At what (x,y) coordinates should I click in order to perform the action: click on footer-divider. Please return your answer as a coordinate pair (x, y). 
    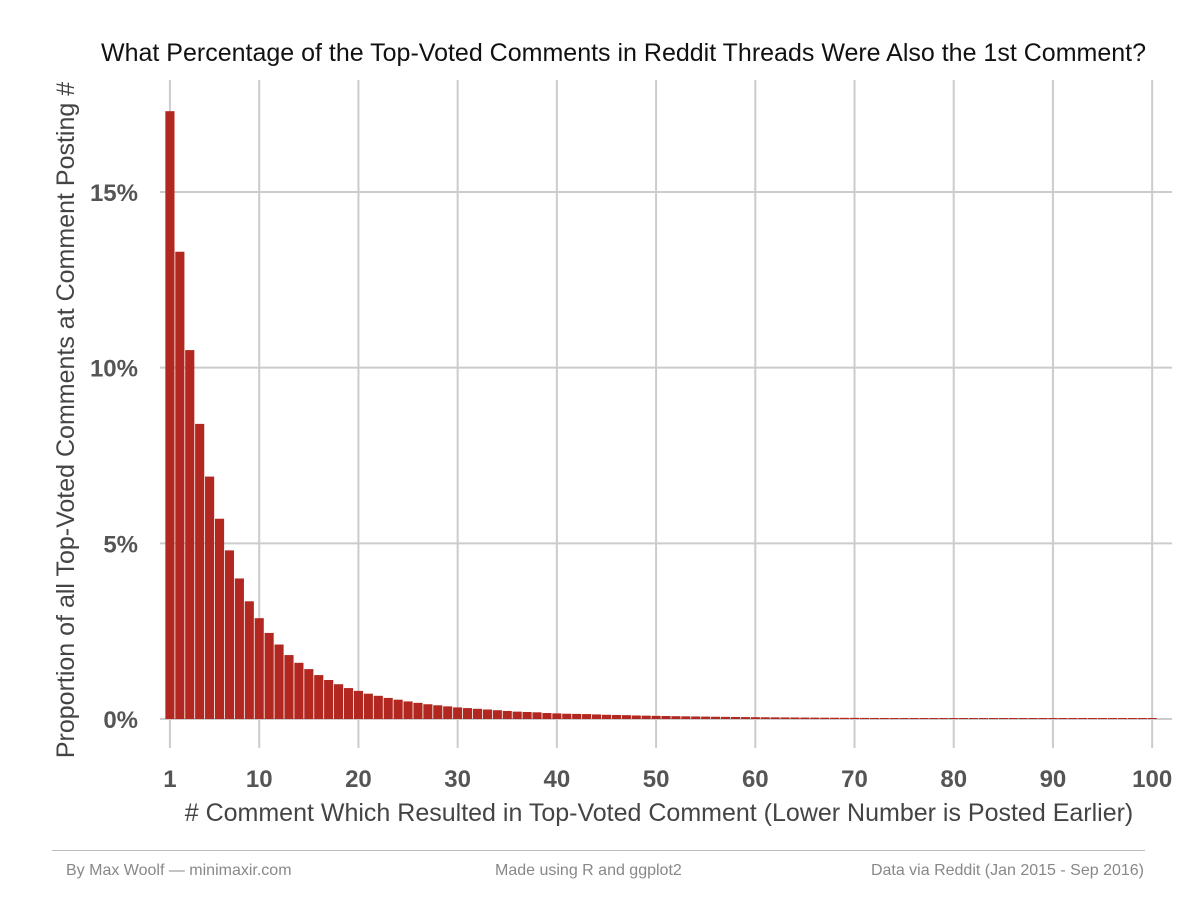
    Looking at the image, I should click on (598, 850).